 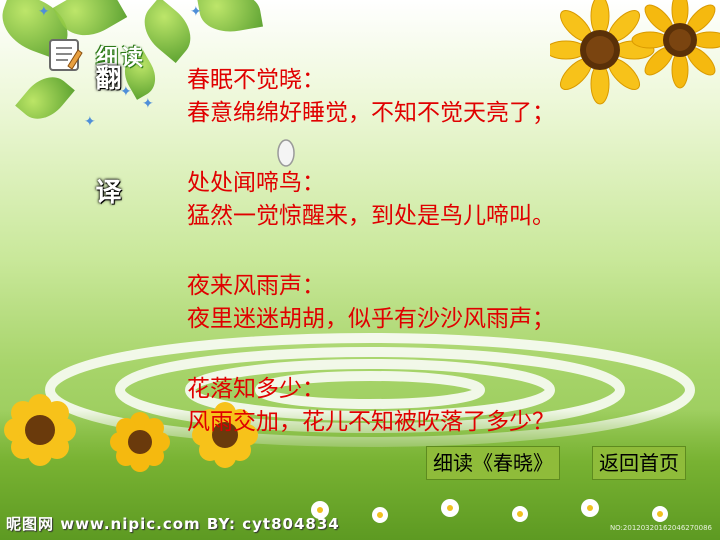 What do you see at coordinates (493, 463) in the screenshot?
I see `read-chunxiao-button: 细读《春晓》` at bounding box center [493, 463].